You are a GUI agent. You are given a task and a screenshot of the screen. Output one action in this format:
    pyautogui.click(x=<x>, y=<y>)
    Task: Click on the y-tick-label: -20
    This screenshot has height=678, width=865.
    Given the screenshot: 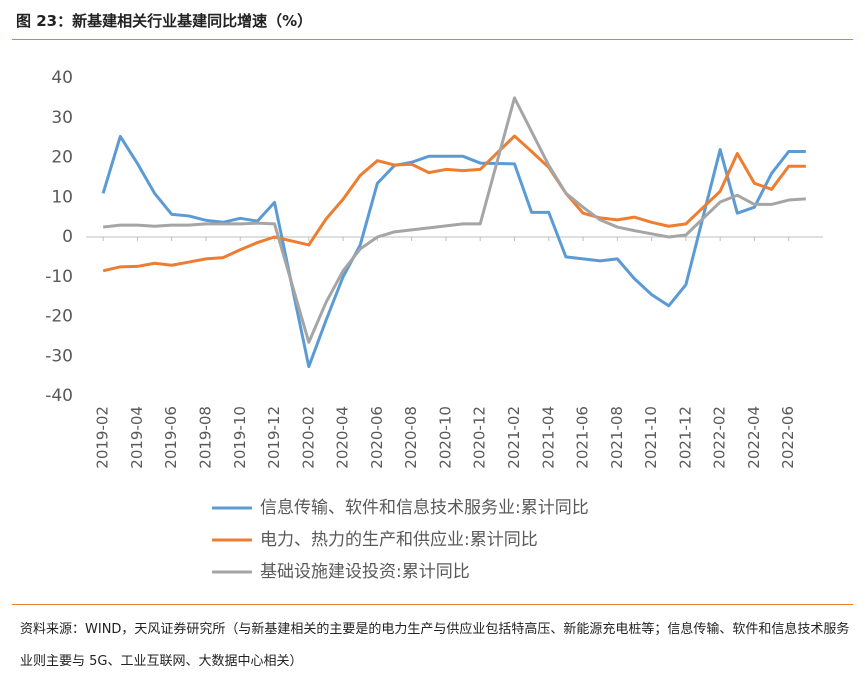 What is the action you would take?
    pyautogui.click(x=59, y=317)
    